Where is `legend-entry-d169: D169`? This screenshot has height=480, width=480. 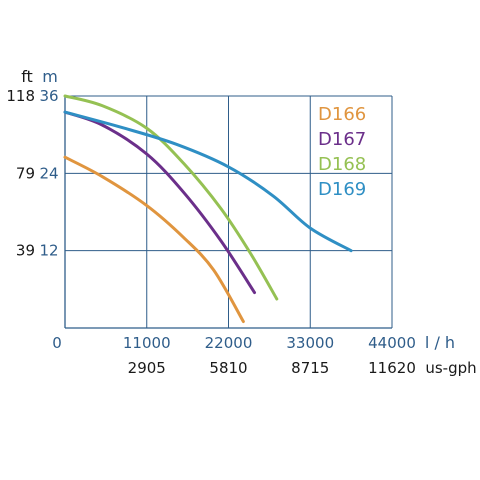 legend-entry-d169: D169 is located at coordinates (342, 189).